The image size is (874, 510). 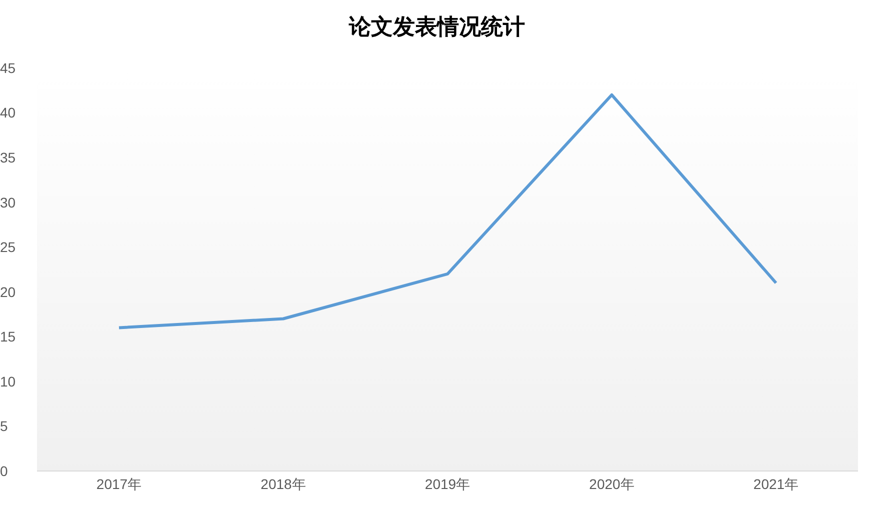 What do you see at coordinates (776, 484) in the screenshot?
I see `x-tick-label: 2021年` at bounding box center [776, 484].